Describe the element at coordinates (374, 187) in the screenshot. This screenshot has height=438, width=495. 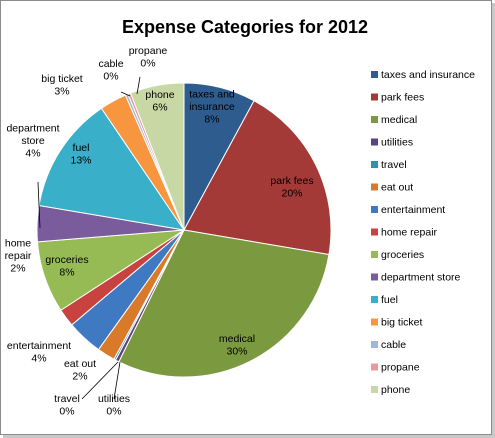
I see `legend-swatch-eat-out` at that location.